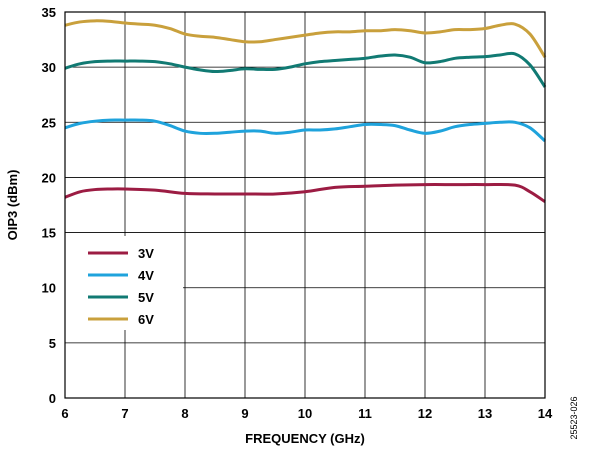 This screenshot has height=452, width=592. Describe the element at coordinates (146, 275) in the screenshot. I see `legend-label-4v: 4V` at that location.